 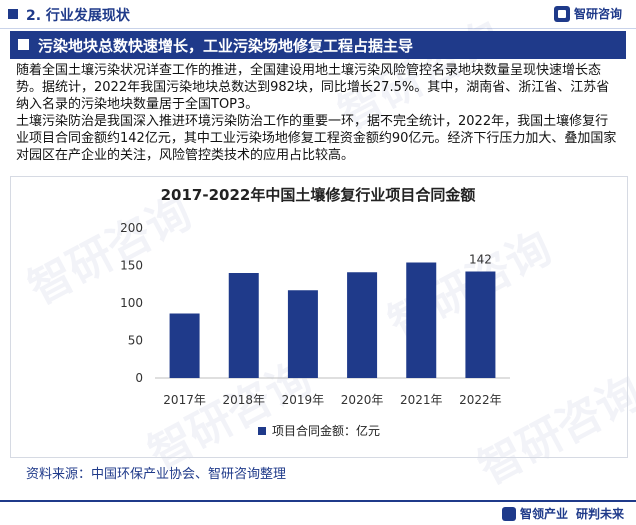 What do you see at coordinates (421, 400) in the screenshot?
I see `x-tick-label: 2021年` at bounding box center [421, 400].